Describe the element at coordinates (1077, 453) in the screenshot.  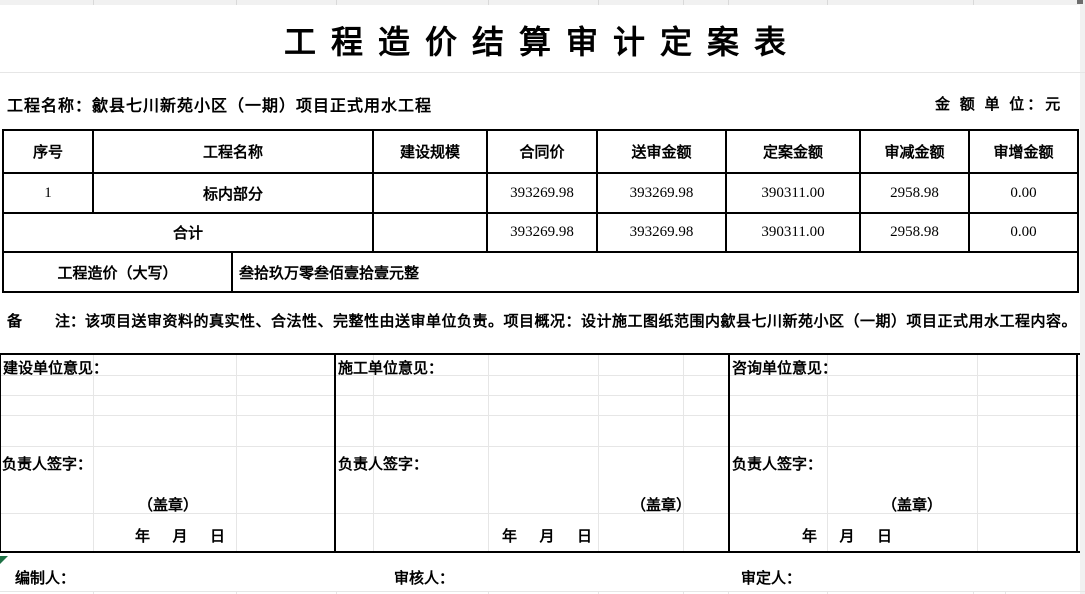
I see `section-right-border` at that location.